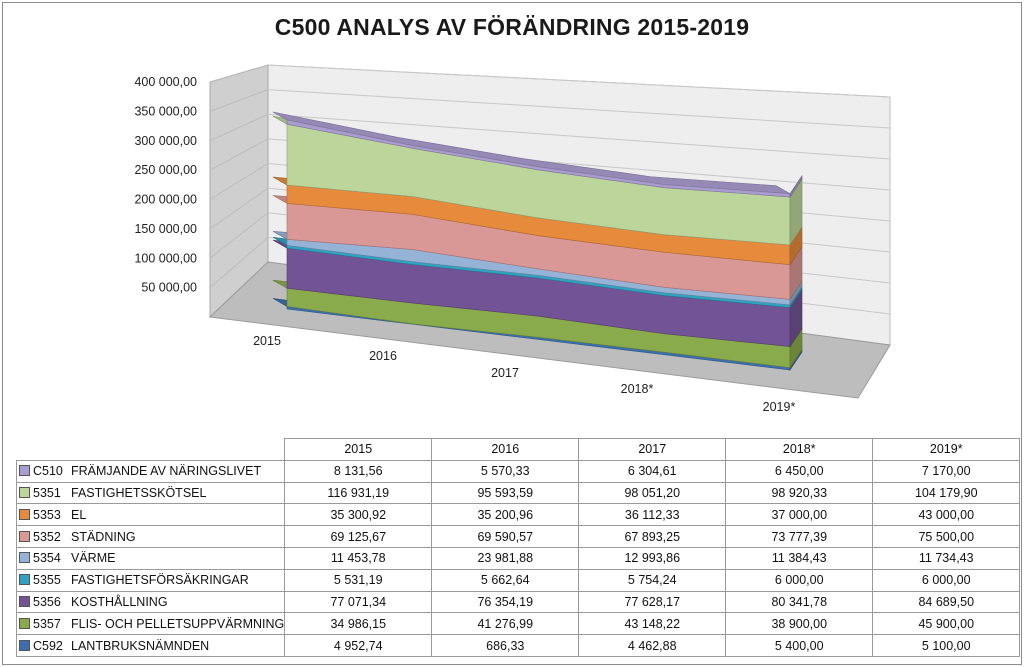 The width and height of the screenshot is (1024, 667). Describe the element at coordinates (779, 407) in the screenshot. I see `x-tick-label: 2019*` at that location.